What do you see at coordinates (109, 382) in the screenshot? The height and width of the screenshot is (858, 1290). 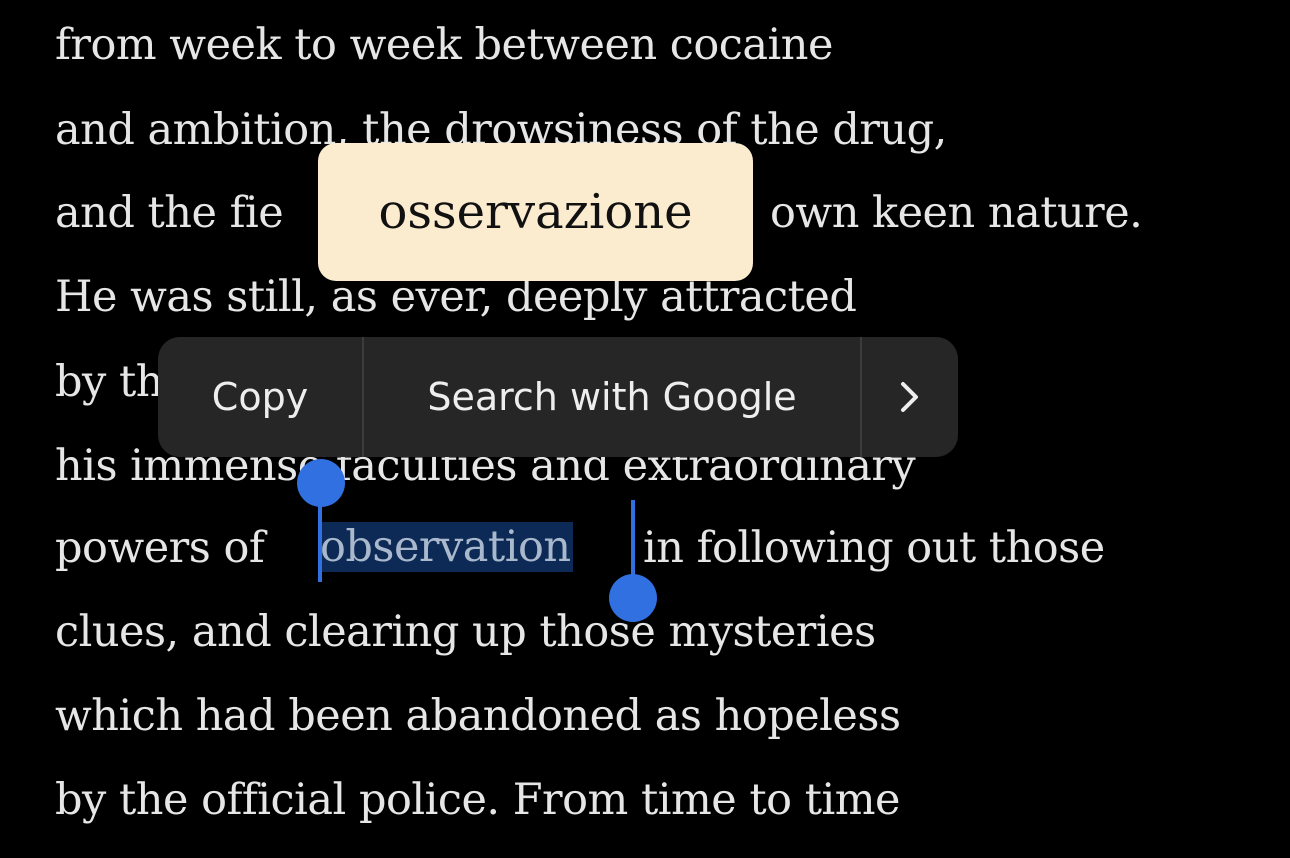 I see `text-fragment: by th` at bounding box center [109, 382].